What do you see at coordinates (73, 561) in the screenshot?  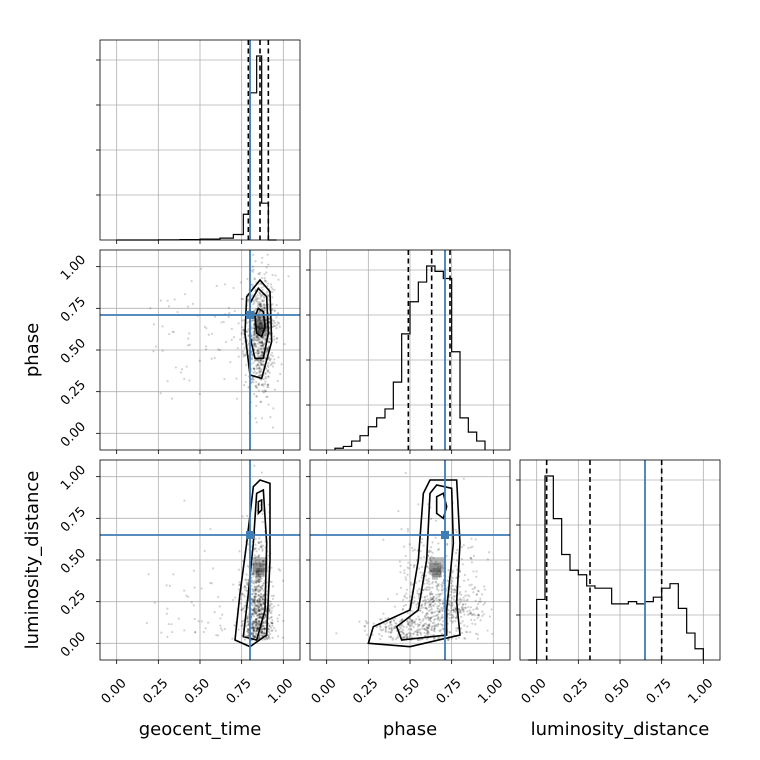 I see `y-tick-label: 0.50` at bounding box center [73, 561].